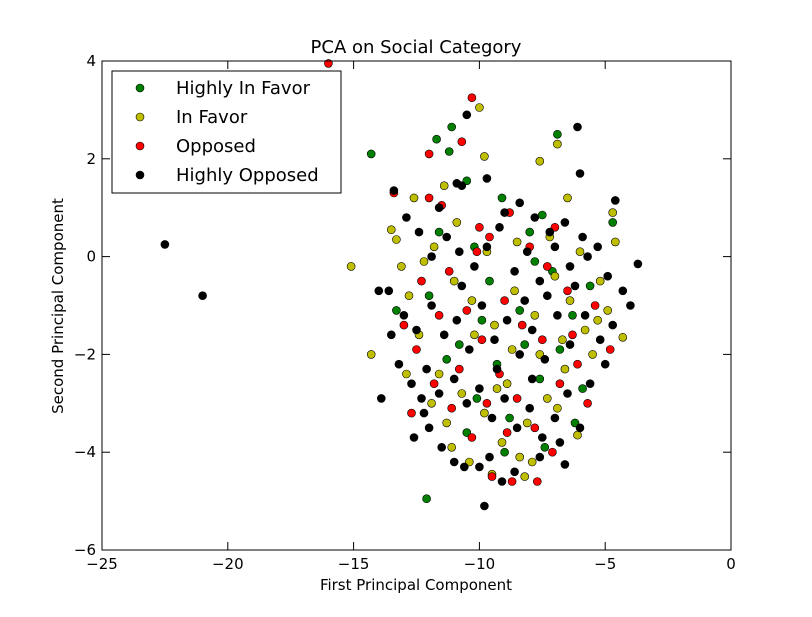 The width and height of the screenshot is (812, 617). Describe the element at coordinates (416, 585) in the screenshot. I see `x-axis-label: First Principal Component` at that location.